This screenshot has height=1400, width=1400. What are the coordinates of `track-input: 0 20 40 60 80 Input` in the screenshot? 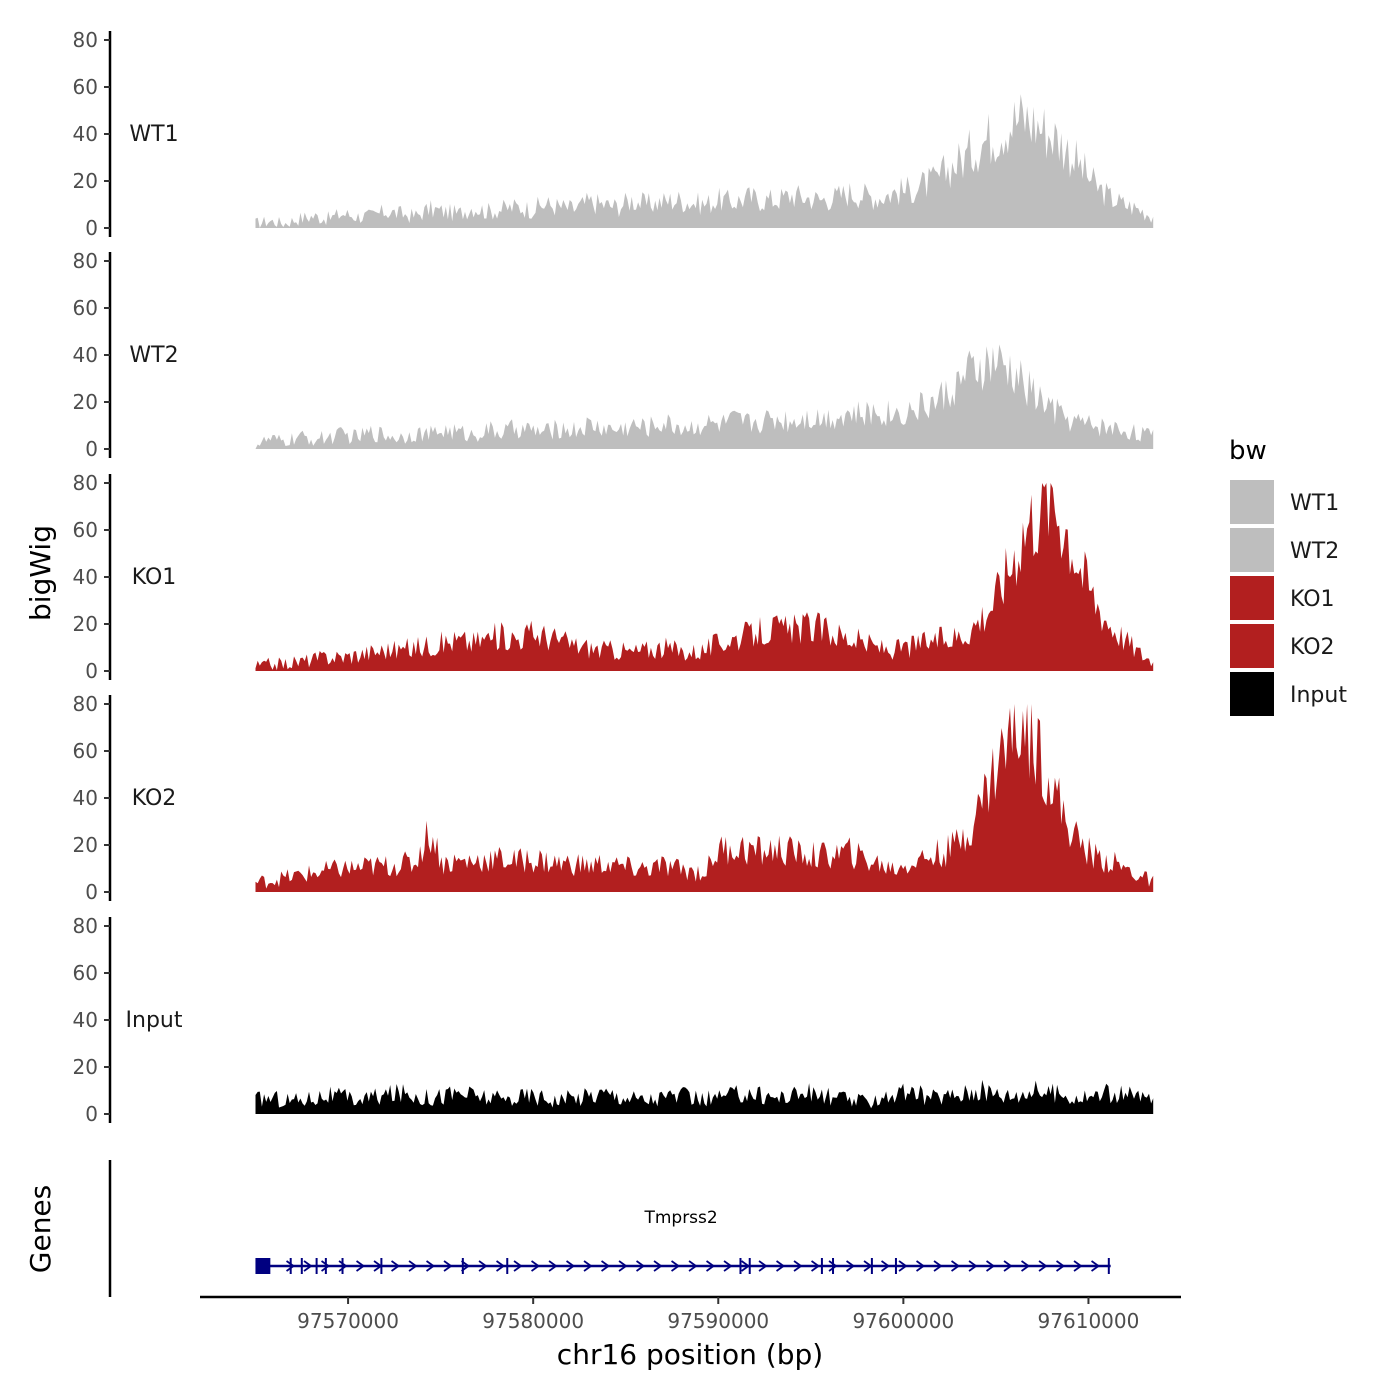 It's located at (613, 1020).